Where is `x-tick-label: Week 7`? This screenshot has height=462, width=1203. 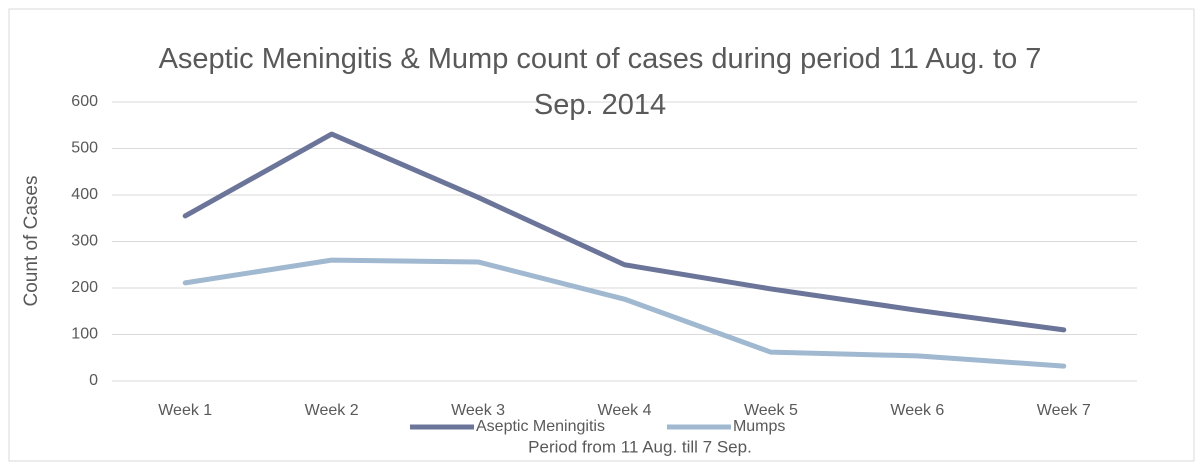 x-tick-label: Week 7 is located at coordinates (1064, 410).